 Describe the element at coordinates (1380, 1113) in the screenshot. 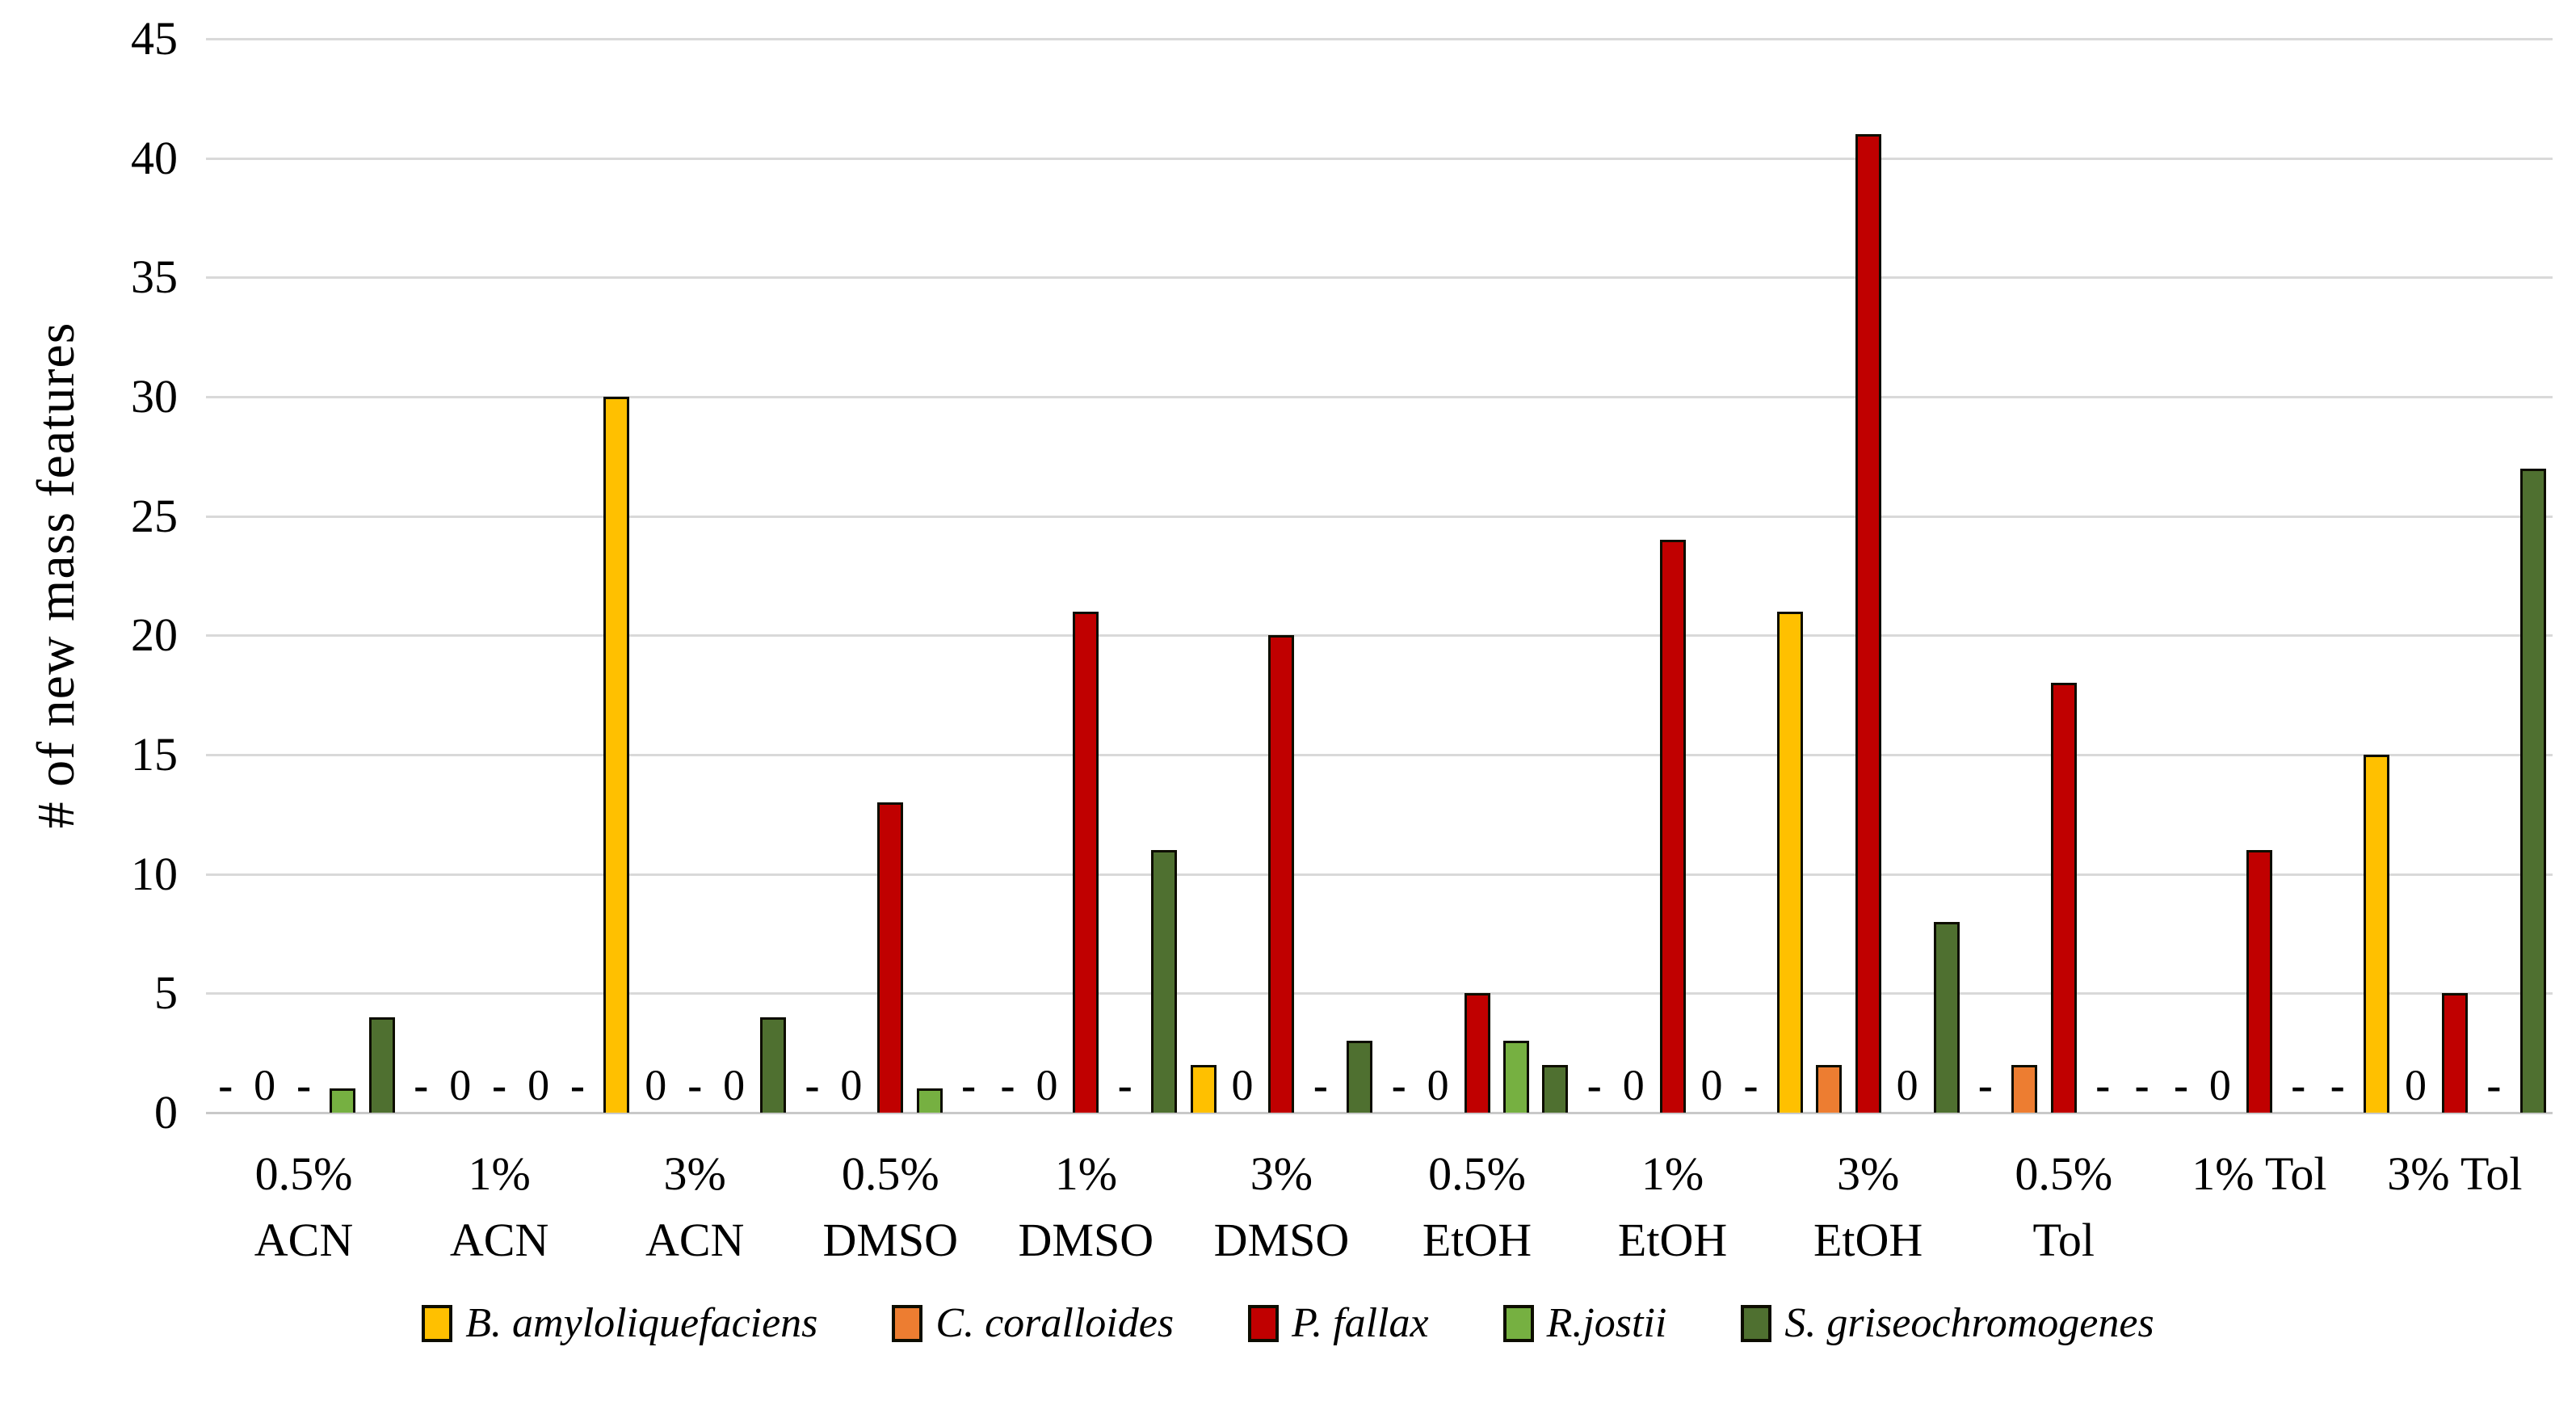

I see `x-axis-line` at that location.